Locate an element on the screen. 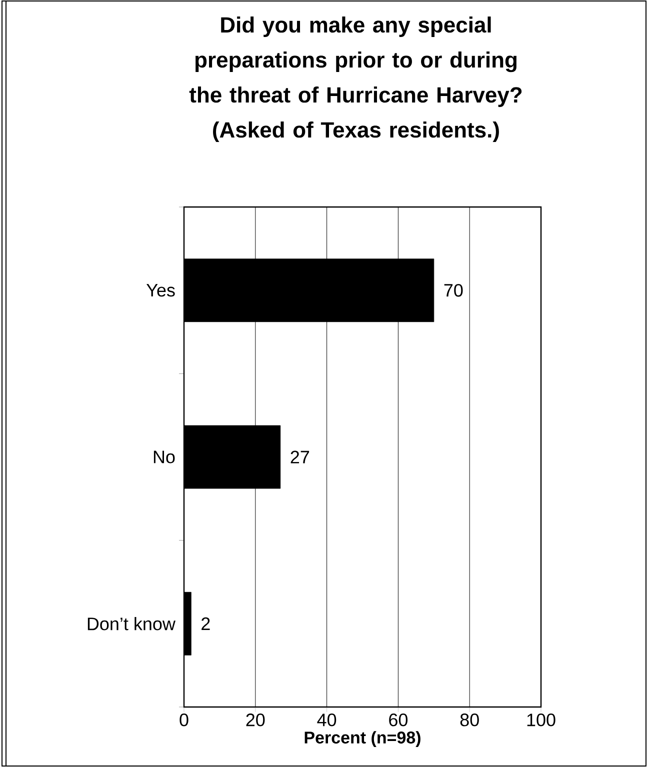  x-tick-label: 40 is located at coordinates (326, 720).